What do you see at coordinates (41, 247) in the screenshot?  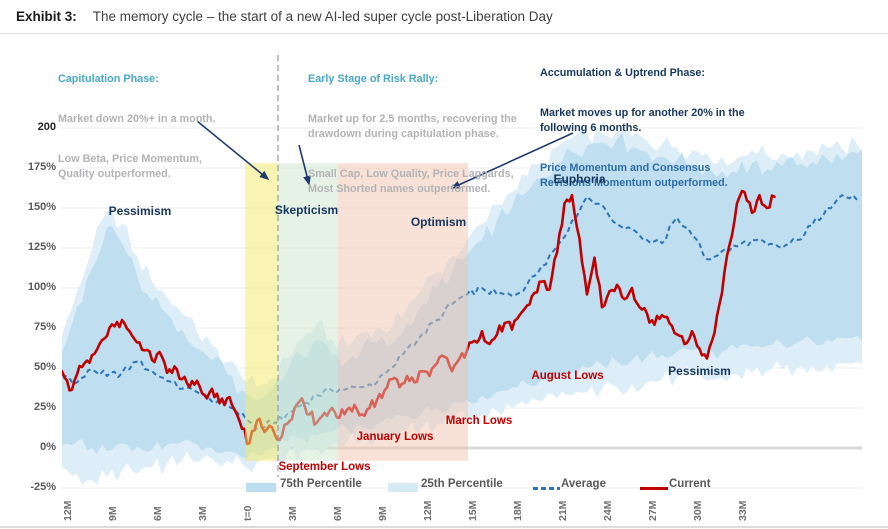 I see `y-axis-label: 125%` at bounding box center [41, 247].